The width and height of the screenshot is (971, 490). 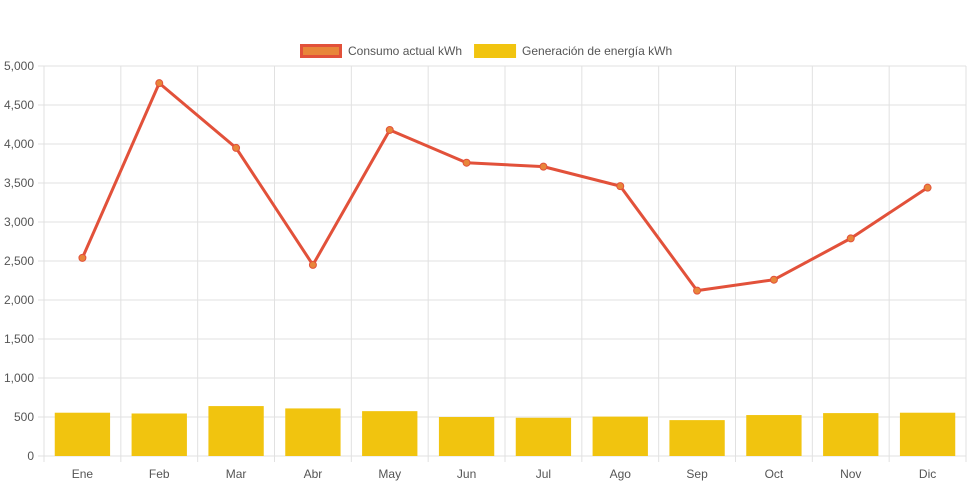 What do you see at coordinates (19, 66) in the screenshot?
I see `y-tick-label: 5,000` at bounding box center [19, 66].